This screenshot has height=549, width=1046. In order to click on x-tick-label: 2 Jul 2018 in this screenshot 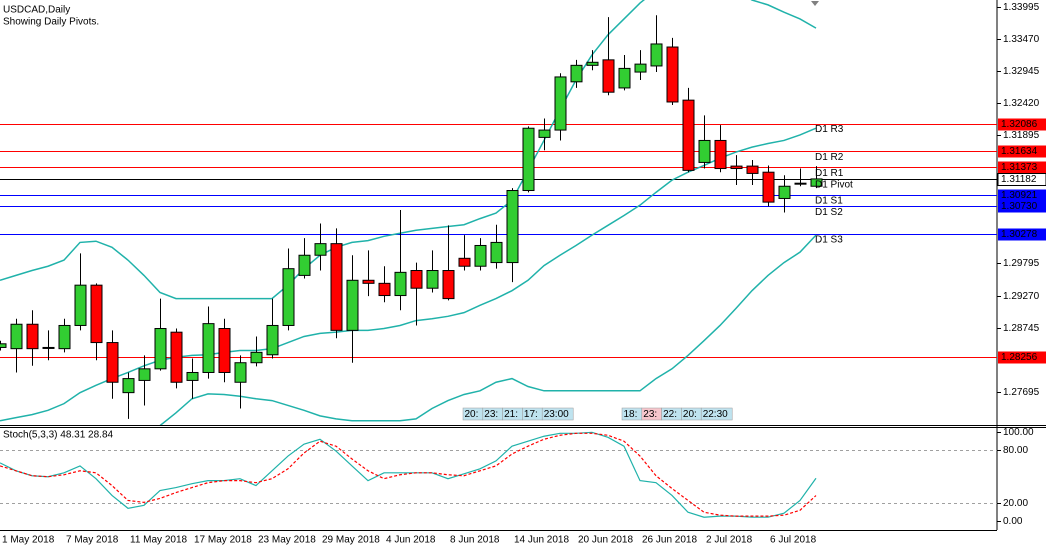, I will do `click(729, 540)`.